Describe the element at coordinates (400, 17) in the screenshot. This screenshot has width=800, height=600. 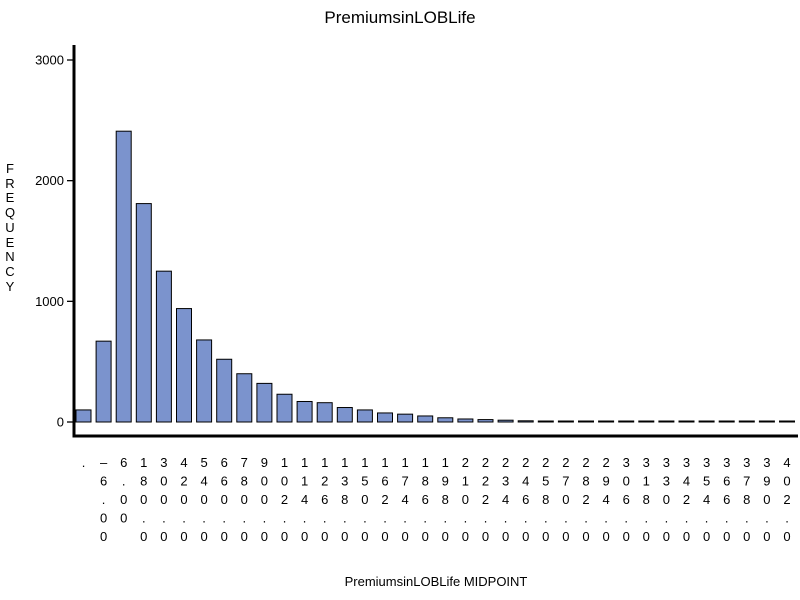
I see `chart-title: PremiumsinLOBLife` at that location.